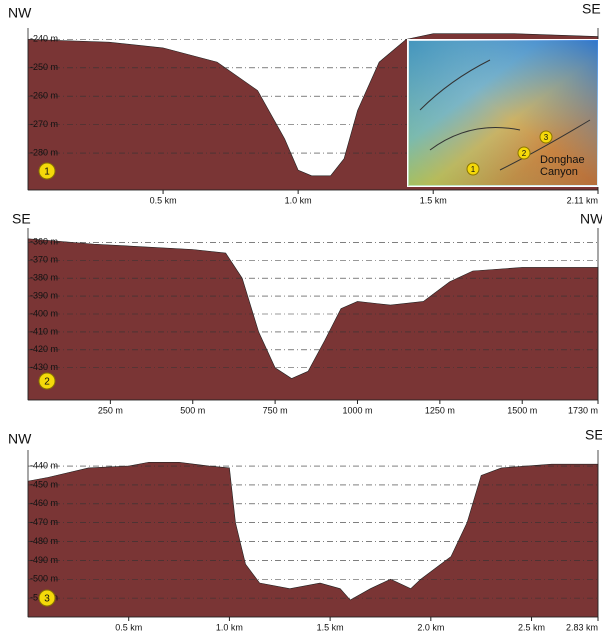 The image size is (602, 632). I want to click on y-tick-label: -390 m, so click(44, 295).